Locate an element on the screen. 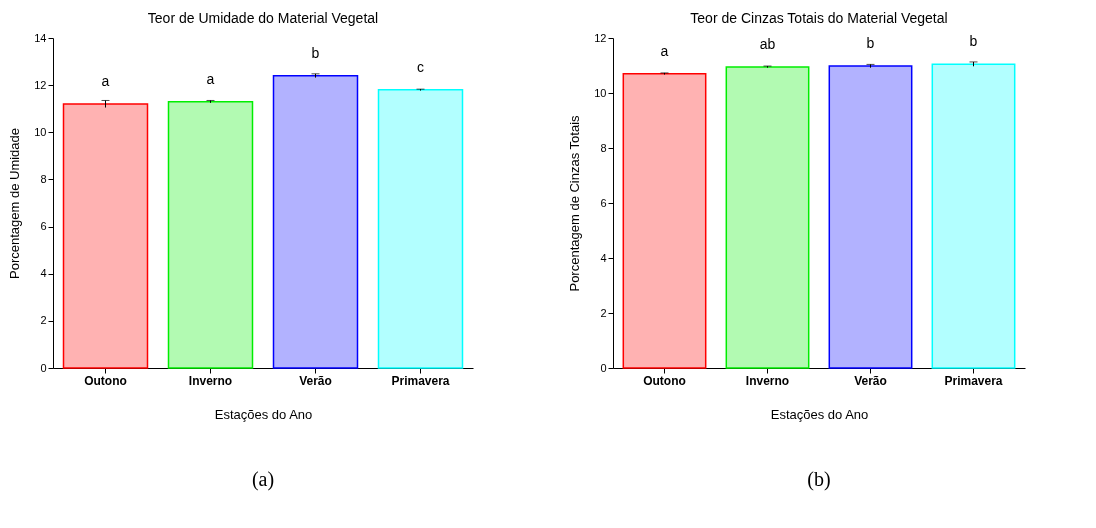  chart-title: Teor de Cinzas Totais do Material Vegetal is located at coordinates (819, 18).